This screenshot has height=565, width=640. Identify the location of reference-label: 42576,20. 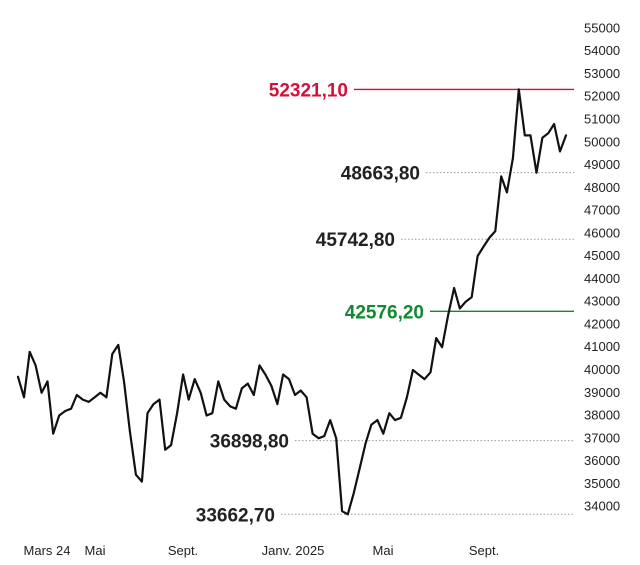
(384, 312).